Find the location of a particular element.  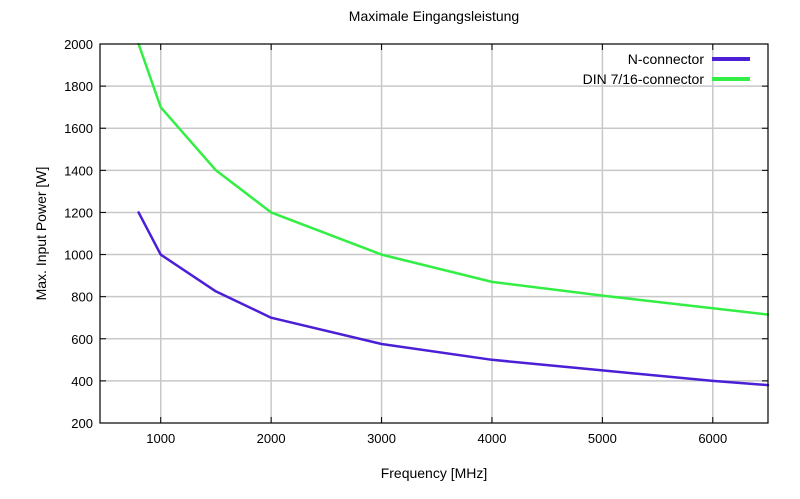

y-tick-label: 200 is located at coordinates (82, 423).